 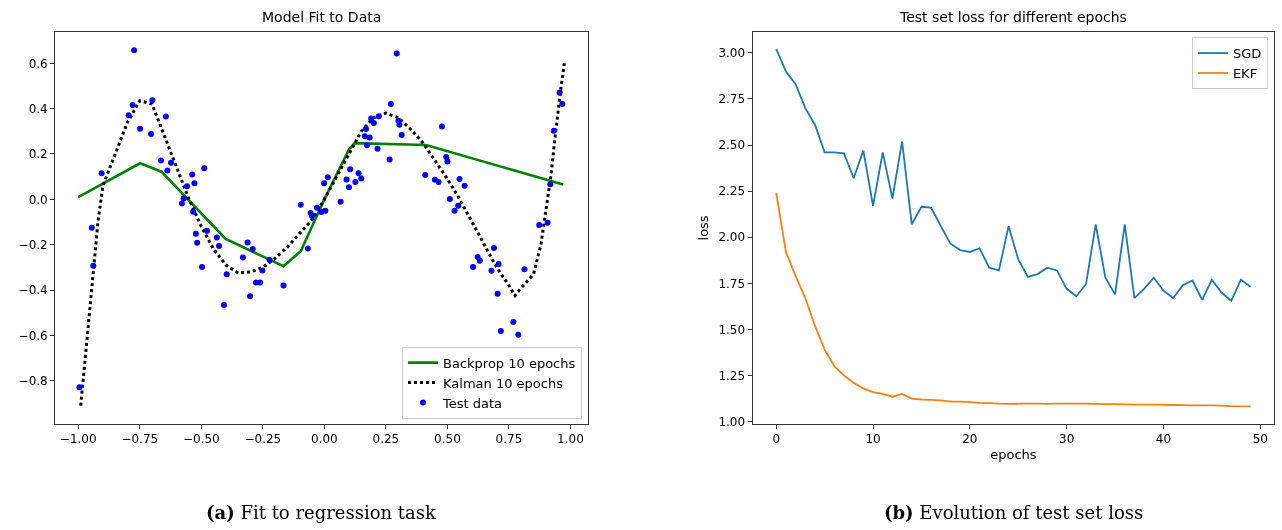 I want to click on x-tick-label: −1.00, so click(x=78, y=439).